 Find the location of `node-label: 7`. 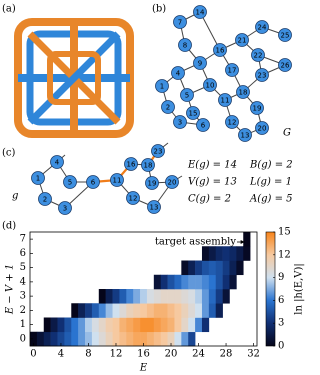

node-label: 7 is located at coordinates (180, 23).